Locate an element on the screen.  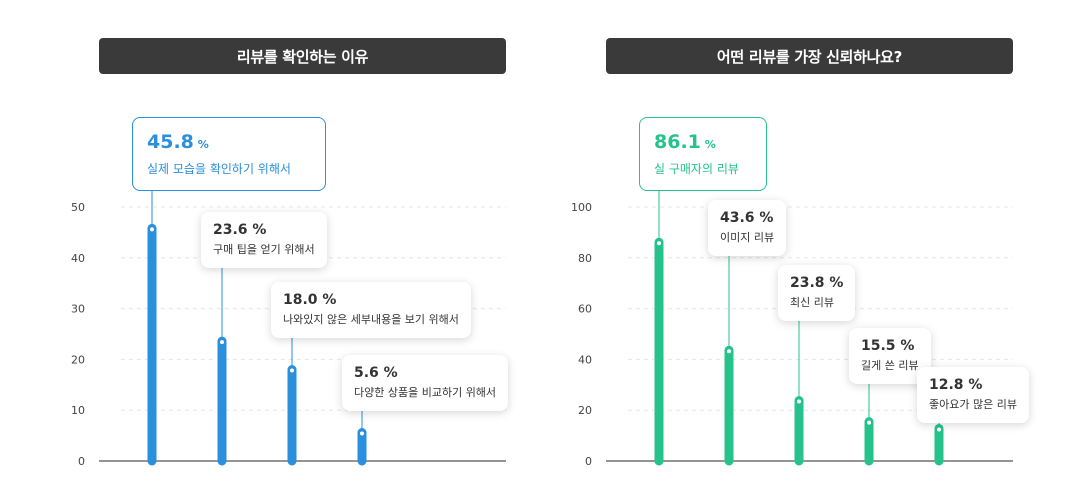
value-callout: 5.6 % 다양한 상품을 비교하기 위해서 is located at coordinates (425, 383).